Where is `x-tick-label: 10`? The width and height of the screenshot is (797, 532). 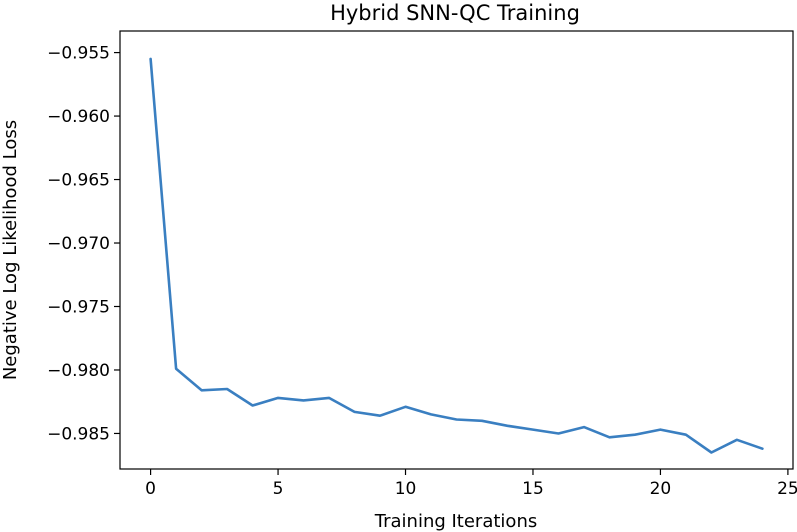 x-tick-label: 10 is located at coordinates (406, 489).